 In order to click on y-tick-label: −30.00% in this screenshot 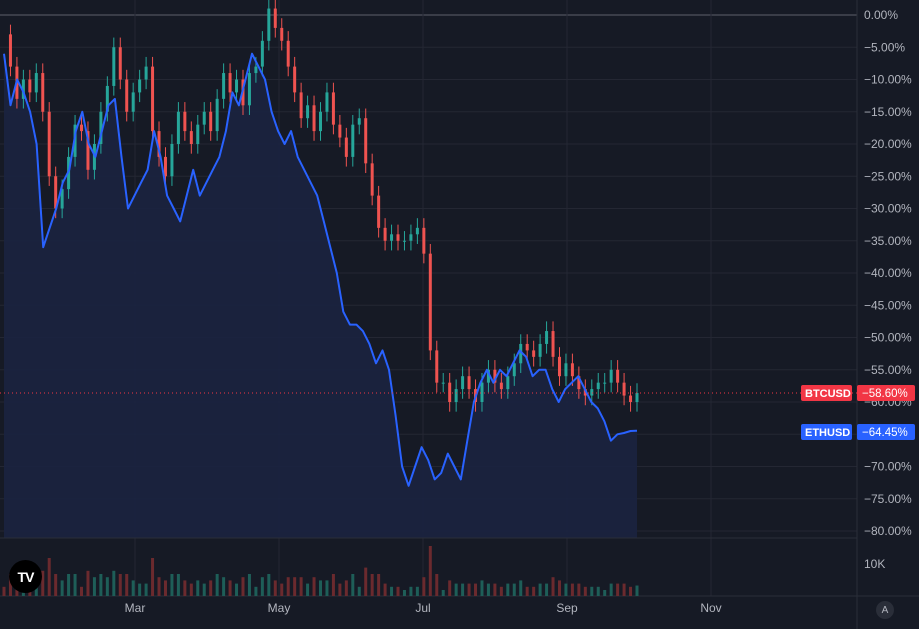, I will do `click(888, 209)`.